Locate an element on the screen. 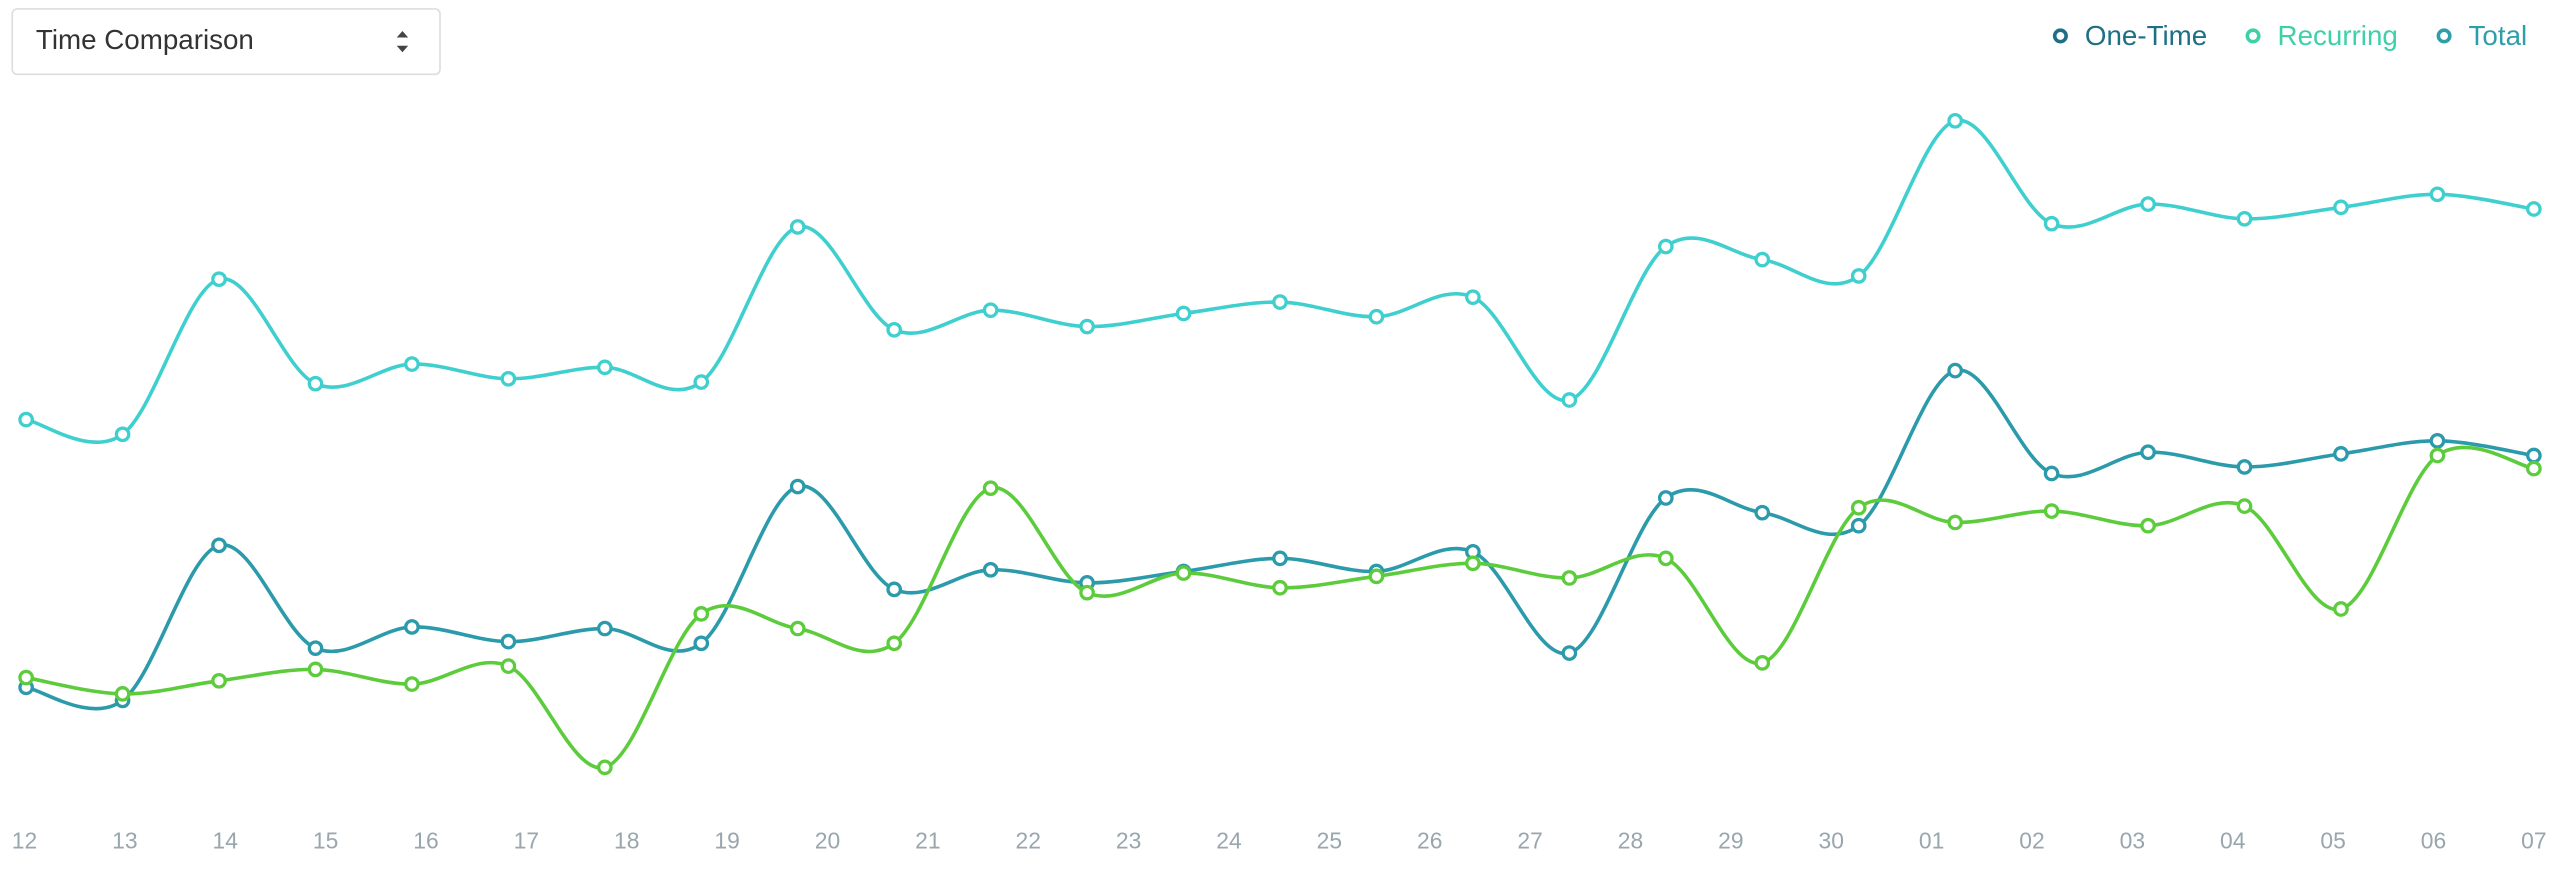 The height and width of the screenshot is (881, 2560). x-tick-label: 19 is located at coordinates (726, 840).